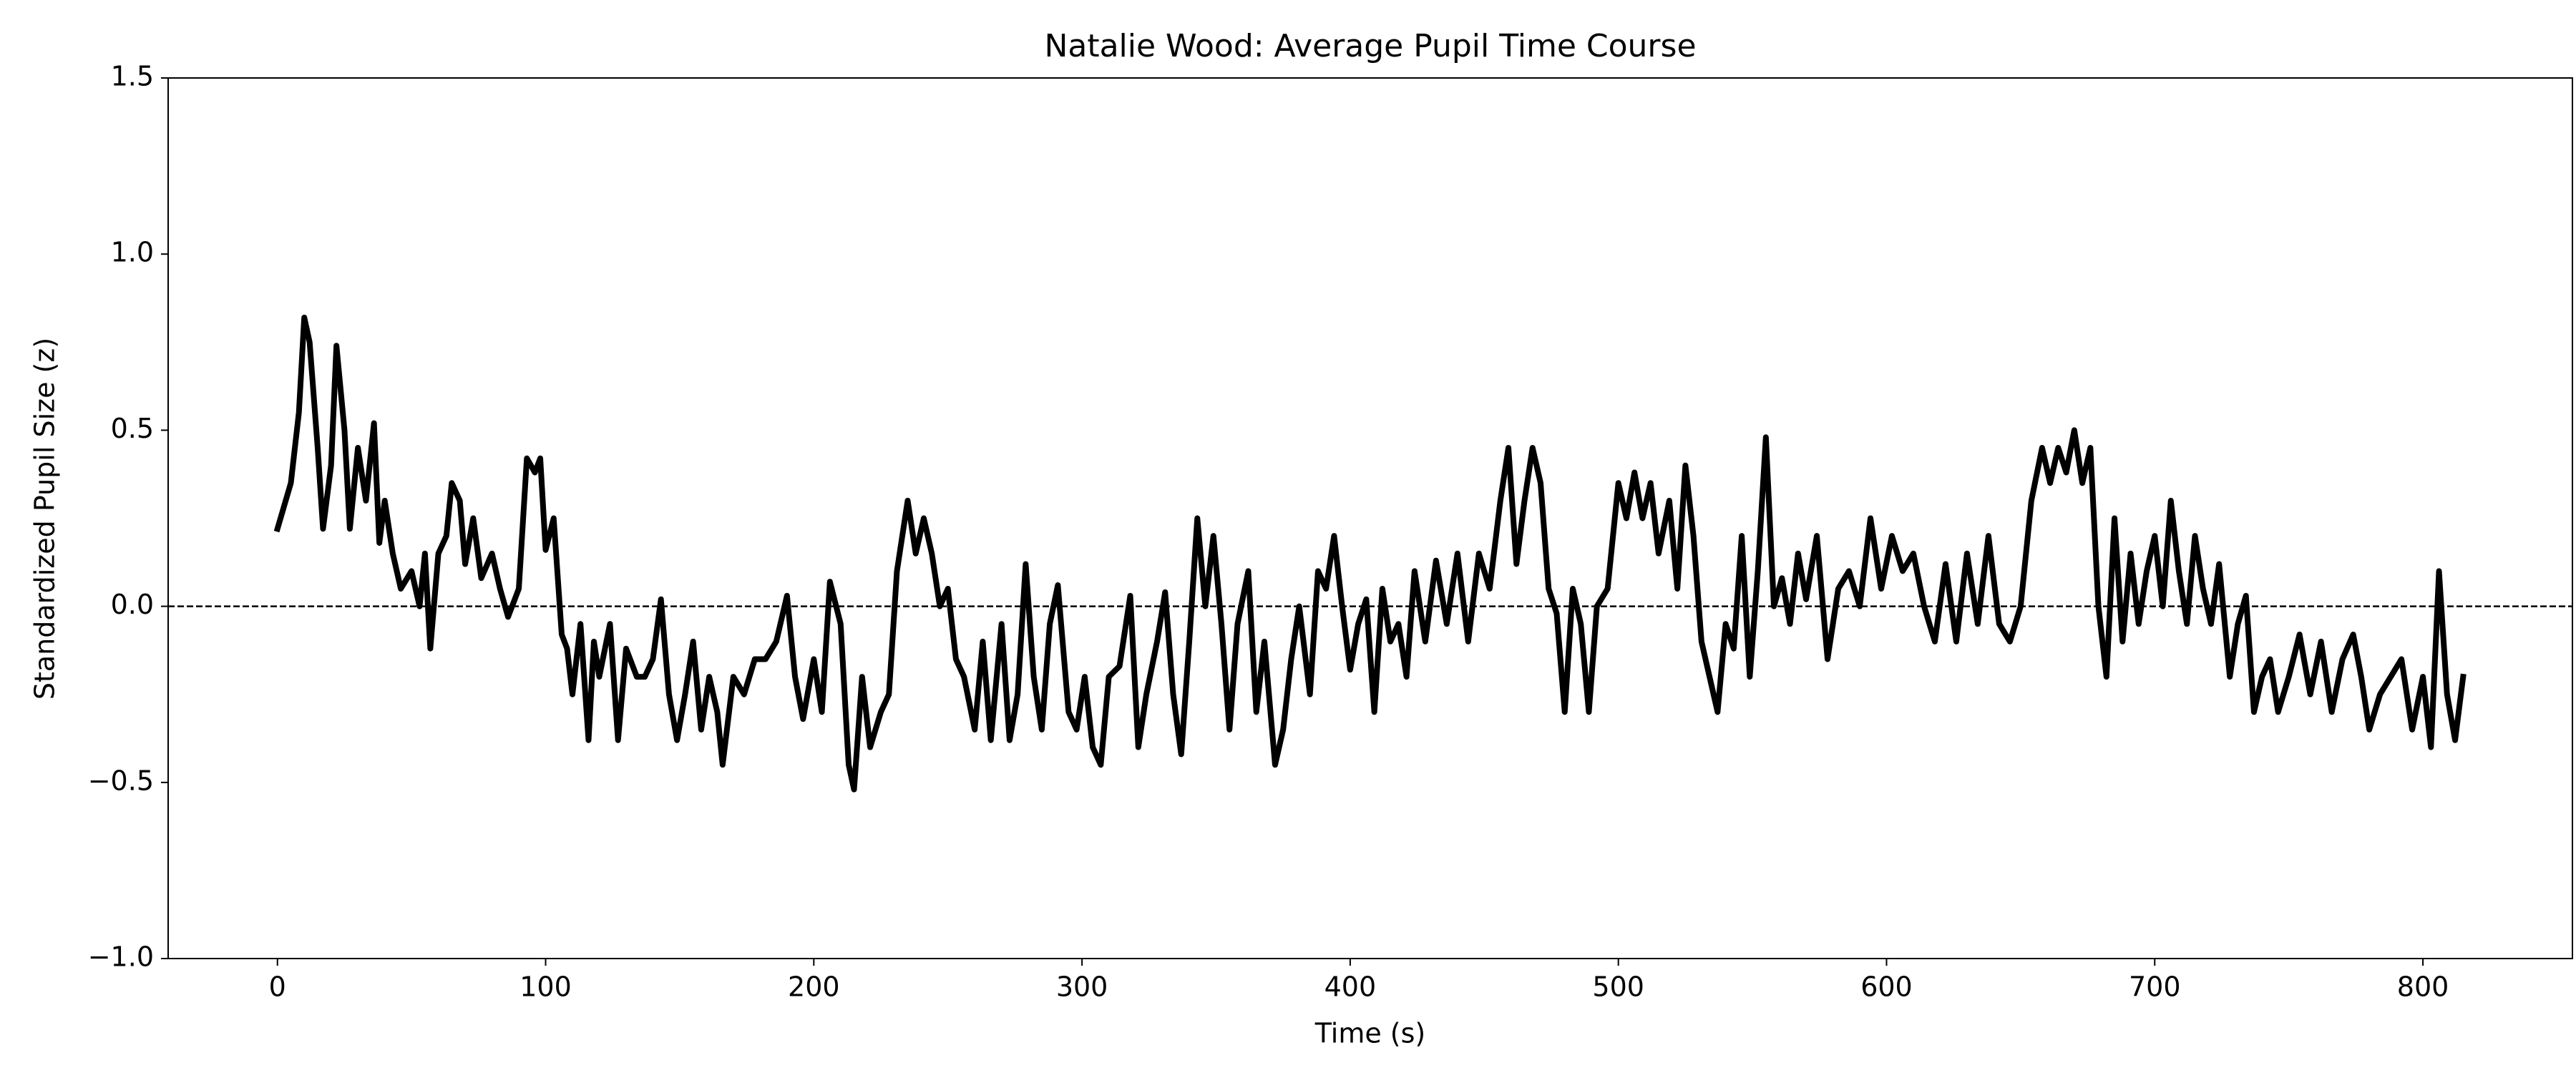 The image size is (2576, 1073). Describe the element at coordinates (132, 252) in the screenshot. I see `y-tick-label: 1.0` at that location.